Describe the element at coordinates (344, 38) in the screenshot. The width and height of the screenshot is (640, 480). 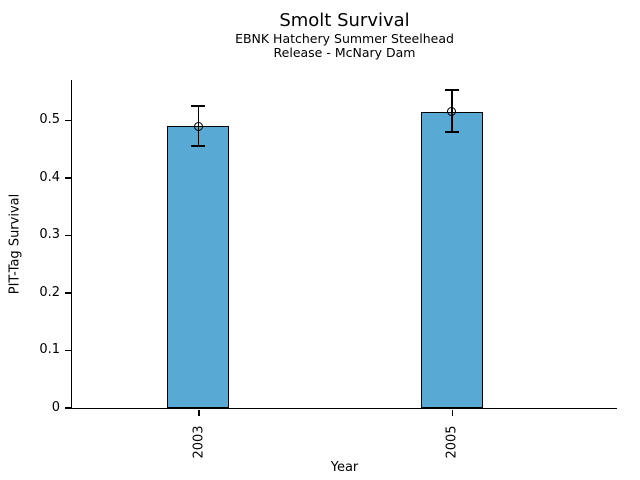
I see `chart-subtitle-line1: EBNK Hatchery Summer Steelhead` at that location.